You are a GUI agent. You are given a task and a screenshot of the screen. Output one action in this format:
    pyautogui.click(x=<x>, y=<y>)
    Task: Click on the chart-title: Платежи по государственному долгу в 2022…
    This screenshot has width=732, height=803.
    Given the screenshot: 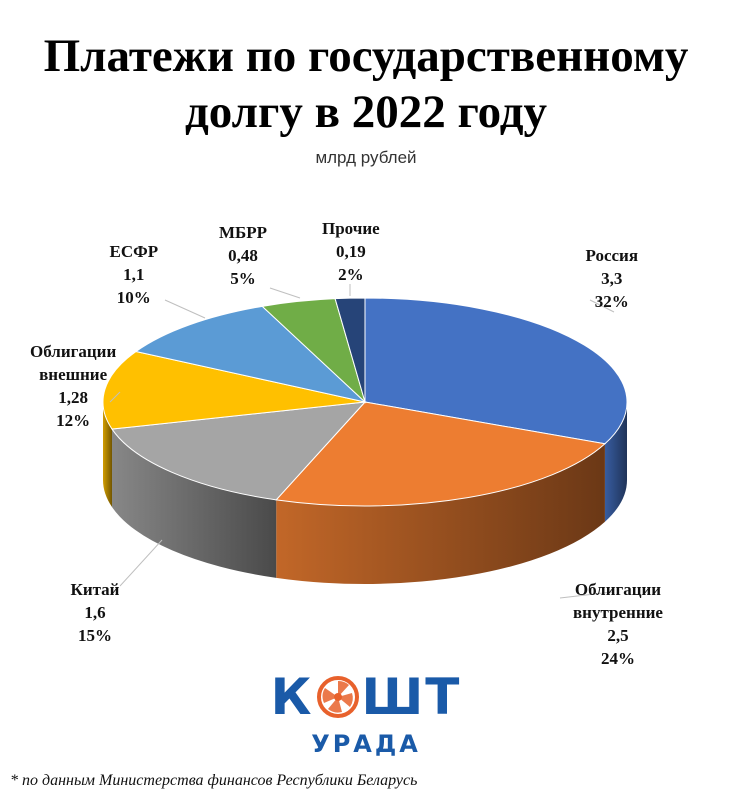 What is the action you would take?
    pyautogui.click(x=366, y=84)
    